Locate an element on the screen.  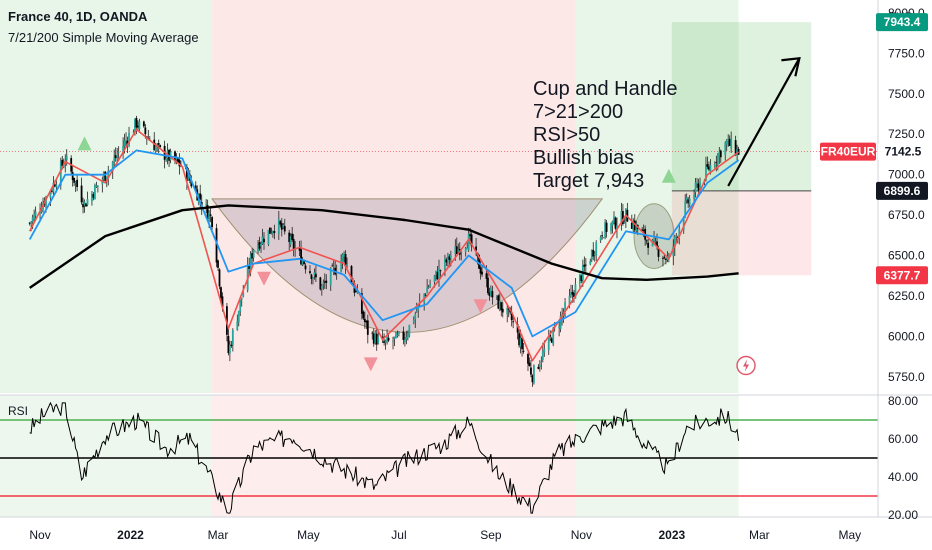
indicator-title: 7/21/200 Simple Moving Average is located at coordinates (103, 37).